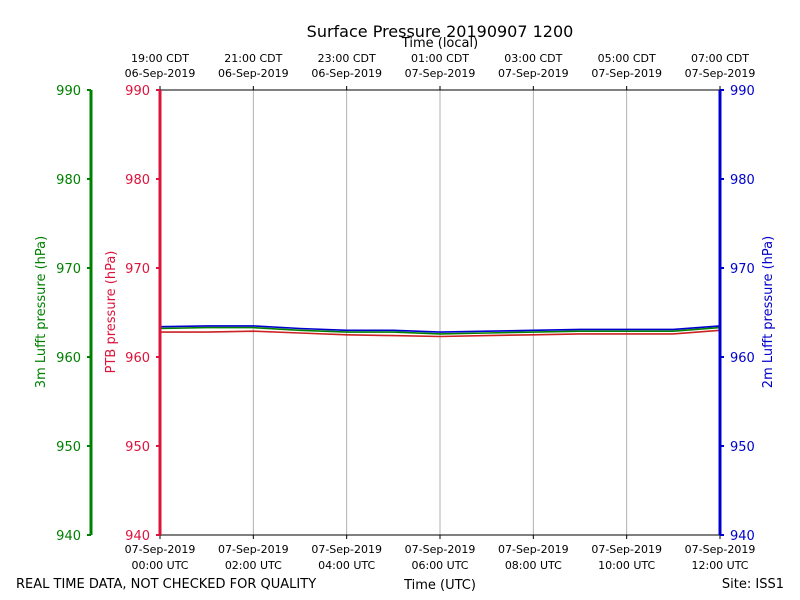  What do you see at coordinates (68, 180) in the screenshot?
I see `y-tick-label-left-outer: 980` at bounding box center [68, 180].